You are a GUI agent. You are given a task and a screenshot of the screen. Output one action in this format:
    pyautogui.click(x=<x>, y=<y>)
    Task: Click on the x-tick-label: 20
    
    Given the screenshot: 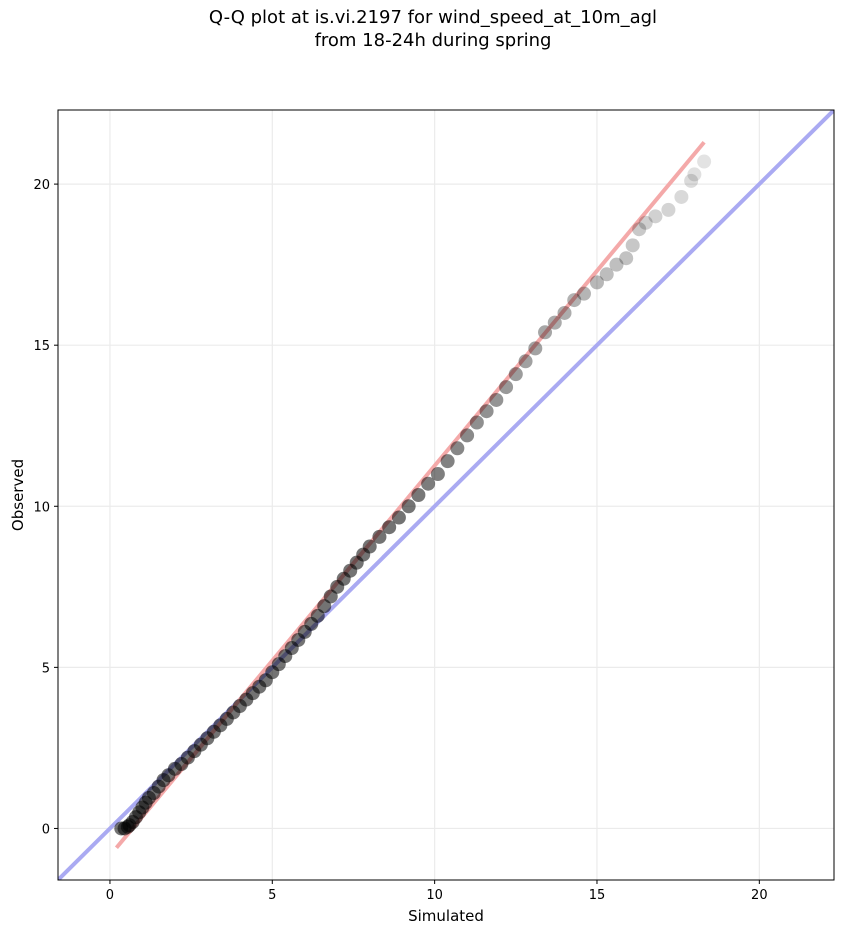 What is the action you would take?
    pyautogui.click(x=759, y=895)
    